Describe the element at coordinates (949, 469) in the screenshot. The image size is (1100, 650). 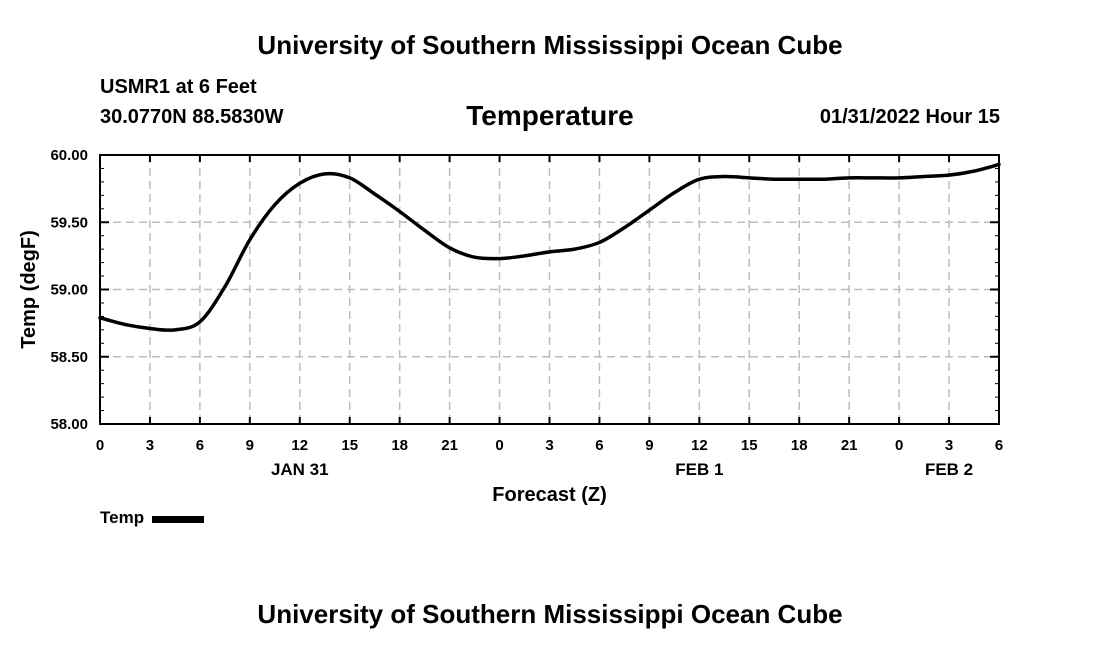
I see `date-label: FEB 2` at that location.